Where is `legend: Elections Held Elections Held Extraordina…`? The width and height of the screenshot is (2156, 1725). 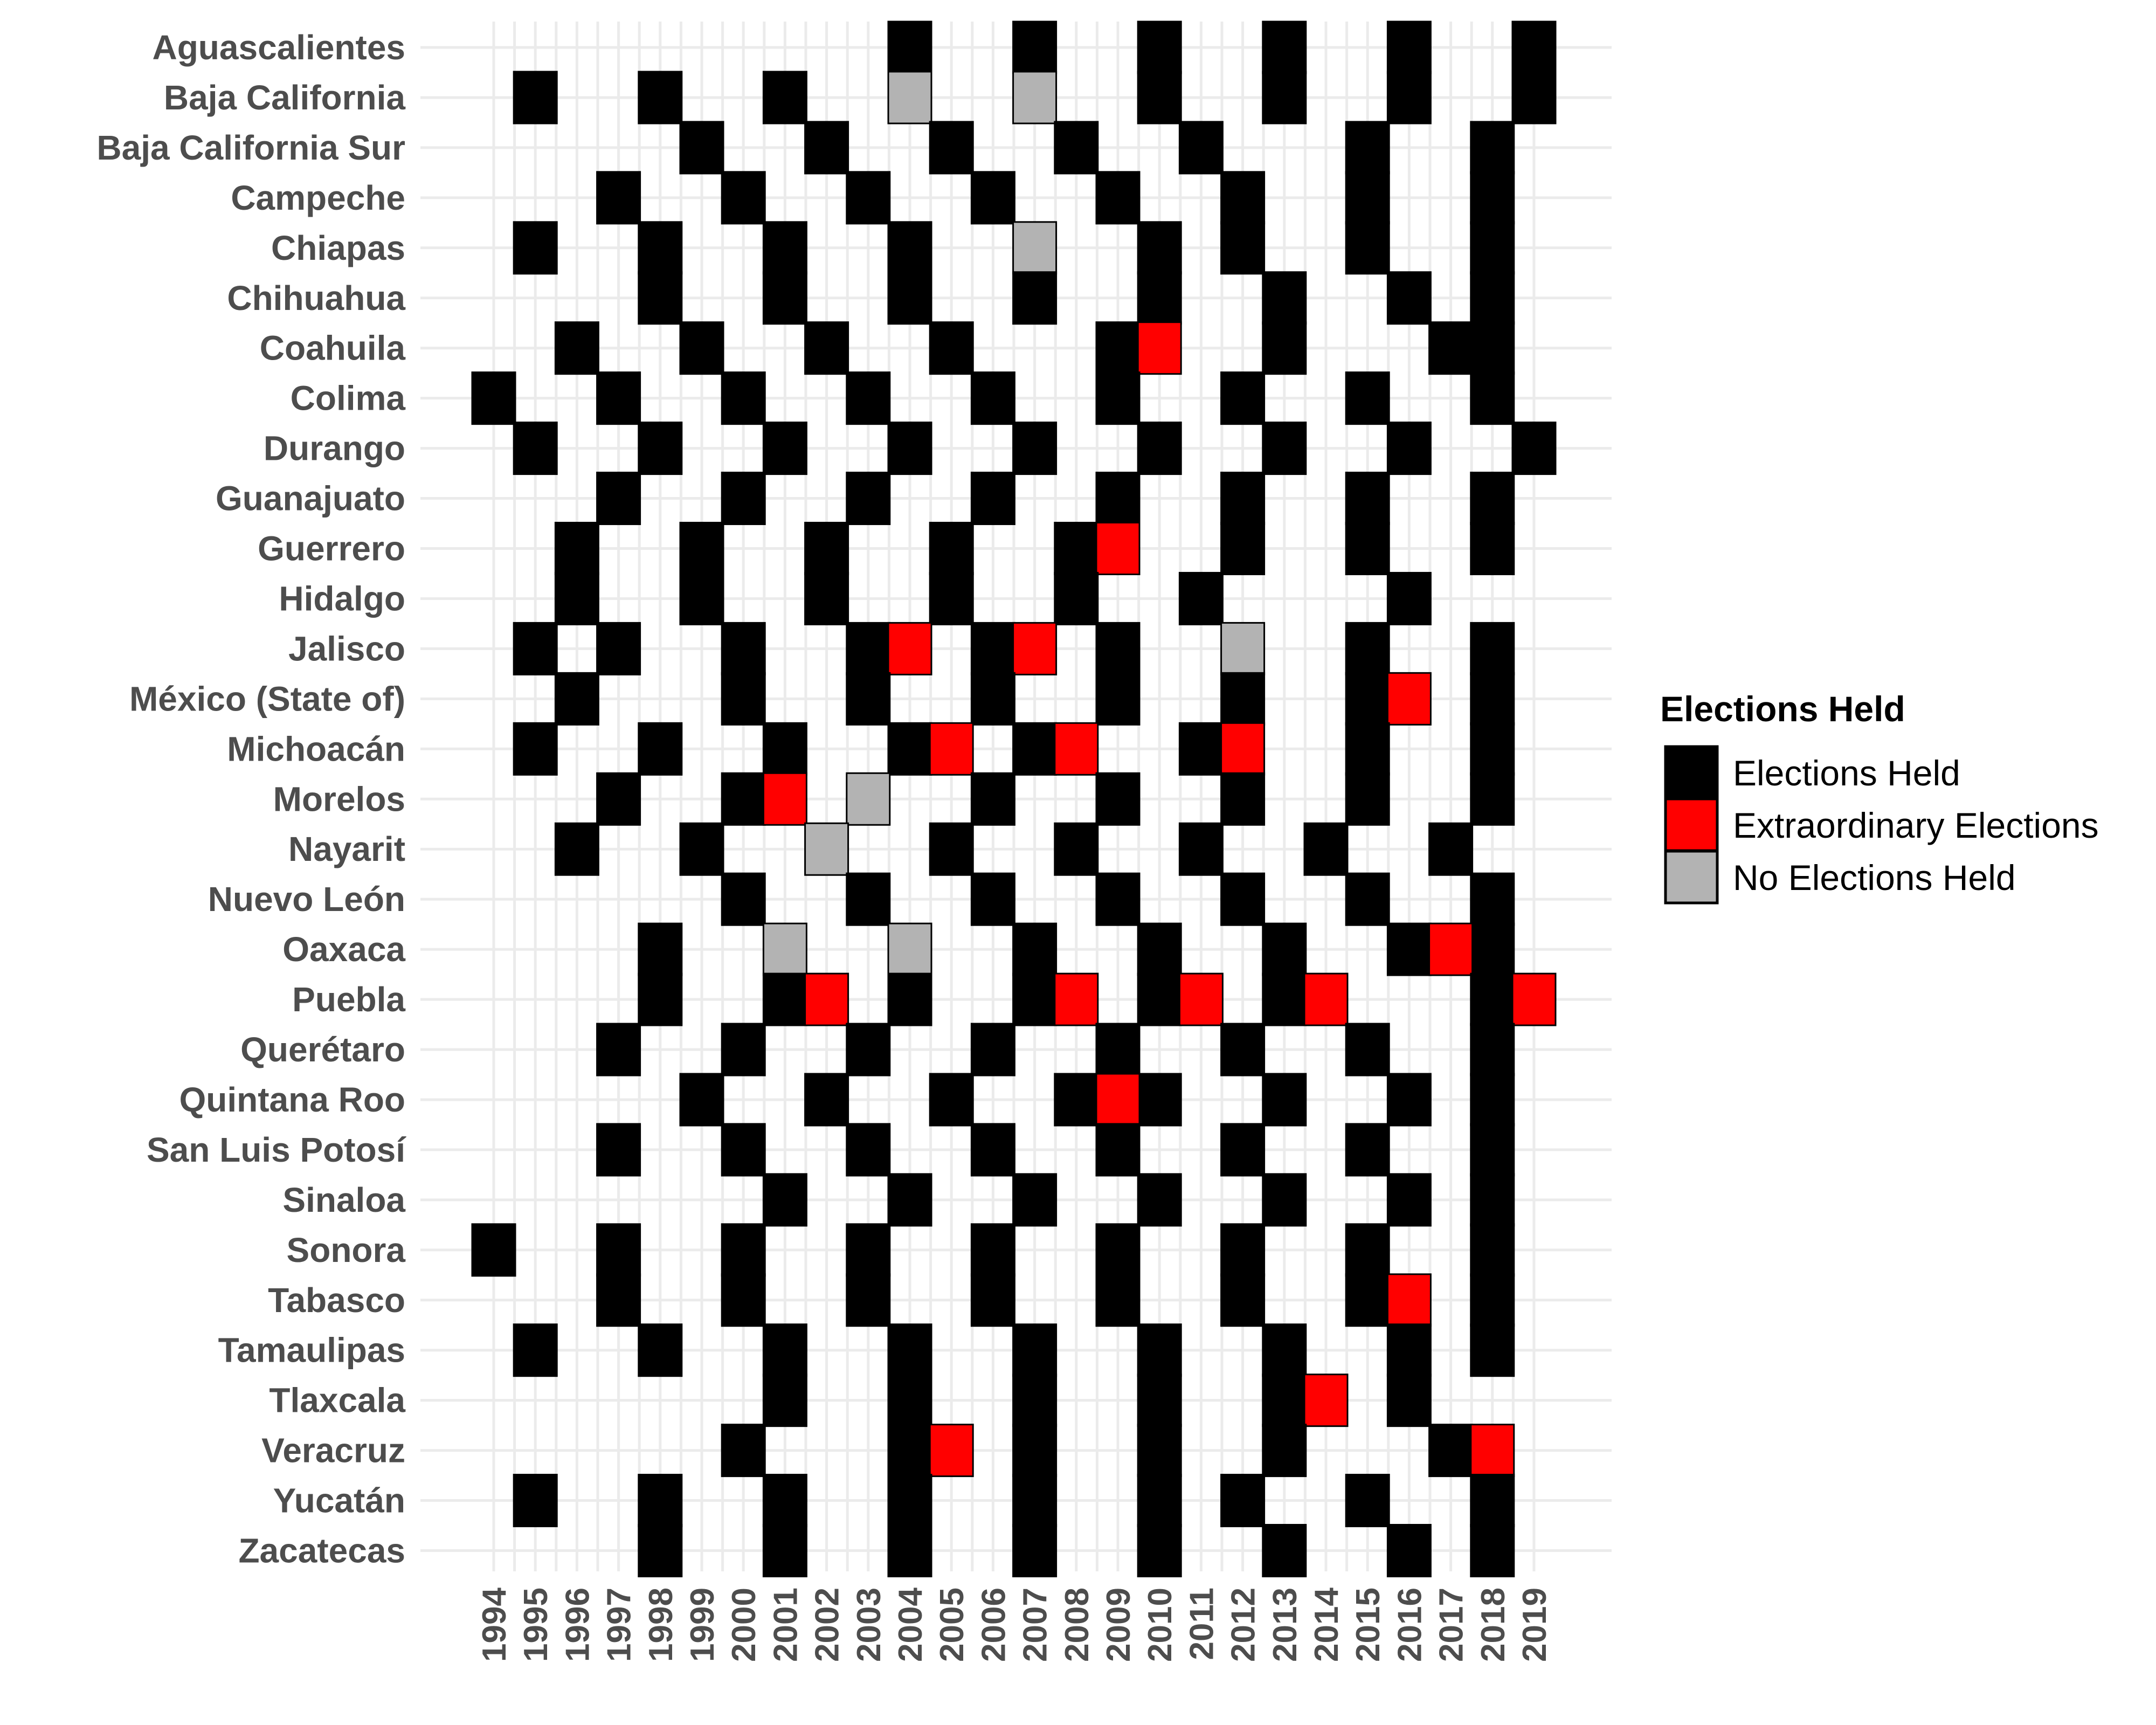
legend: Elections Held Elections Held Extraordina… is located at coordinates (1879, 797).